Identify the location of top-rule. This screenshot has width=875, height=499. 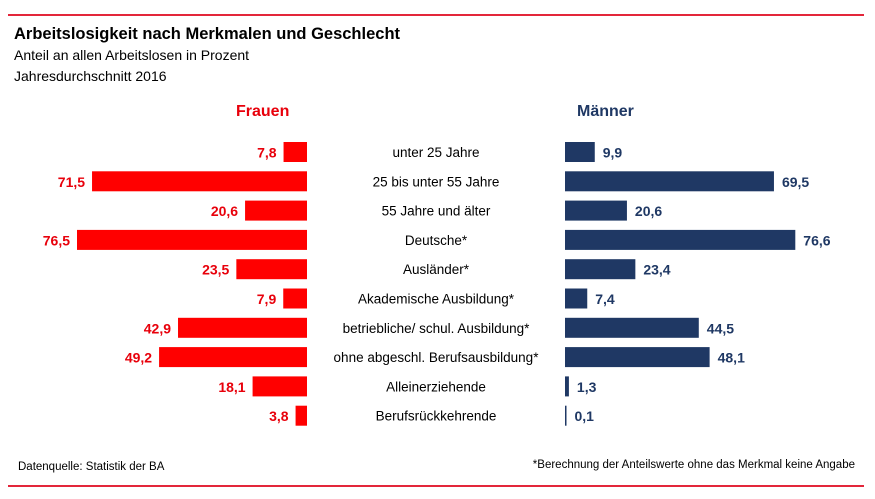
(436, 15).